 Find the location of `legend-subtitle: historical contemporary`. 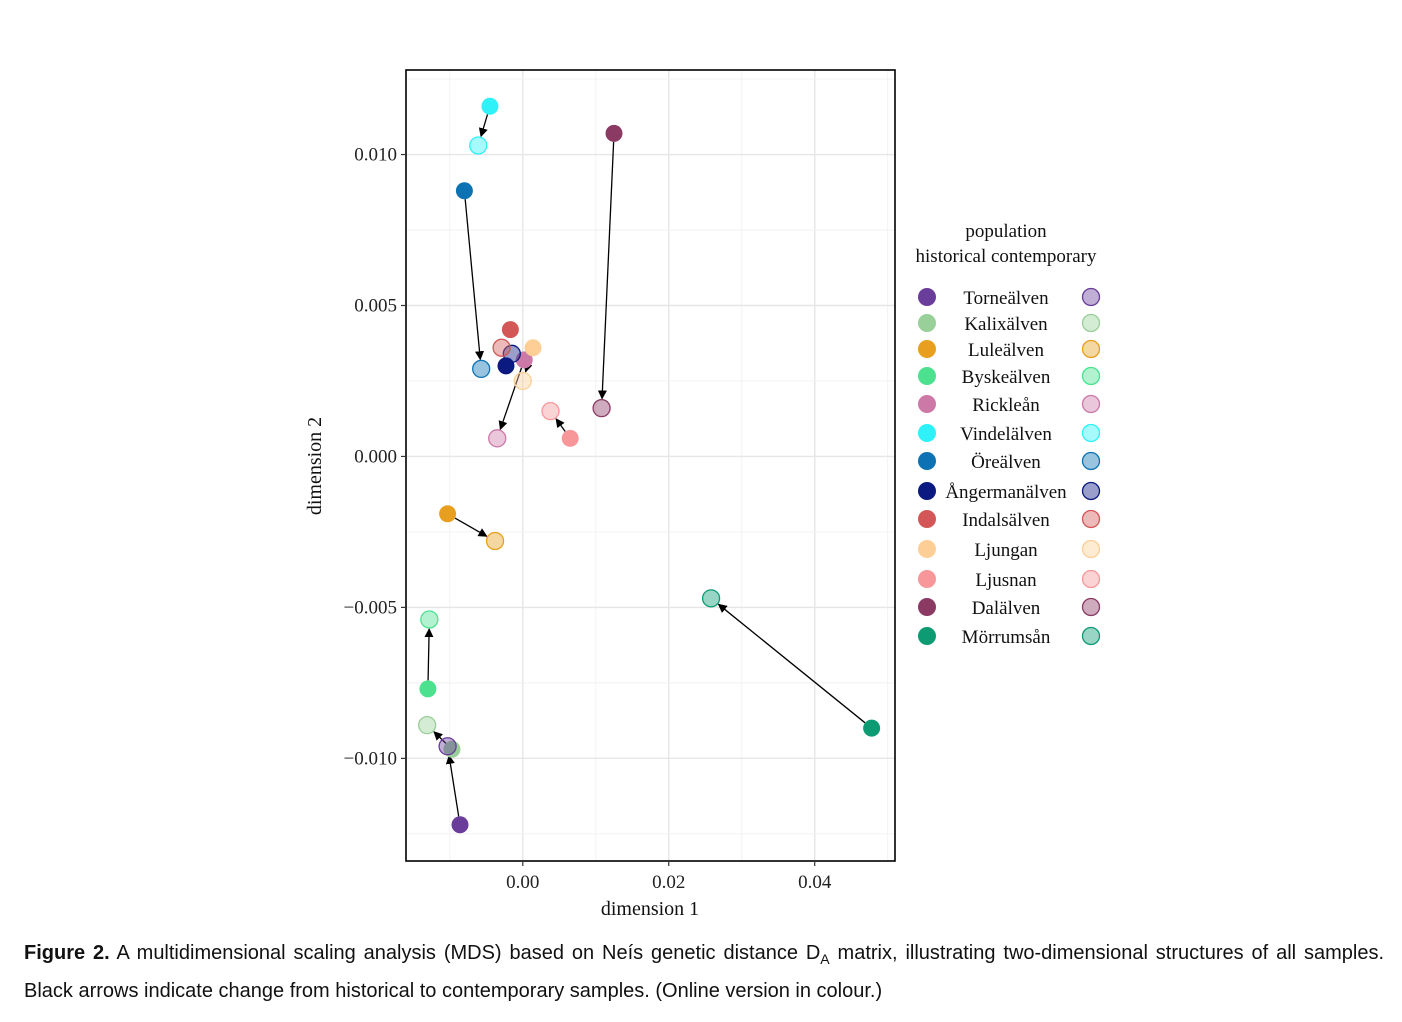

legend-subtitle: historical contemporary is located at coordinates (1006, 256).